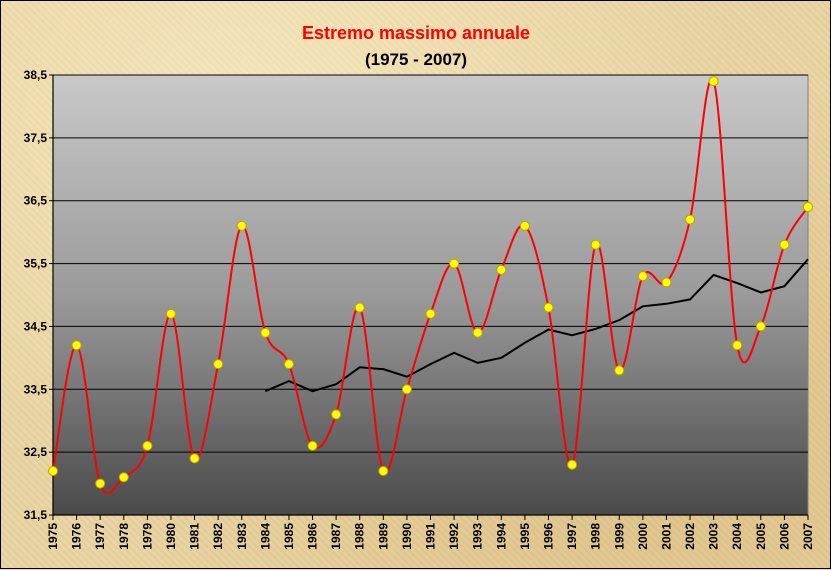 This screenshot has width=831, height=570. I want to click on x-tick-label: 1986, so click(313, 536).